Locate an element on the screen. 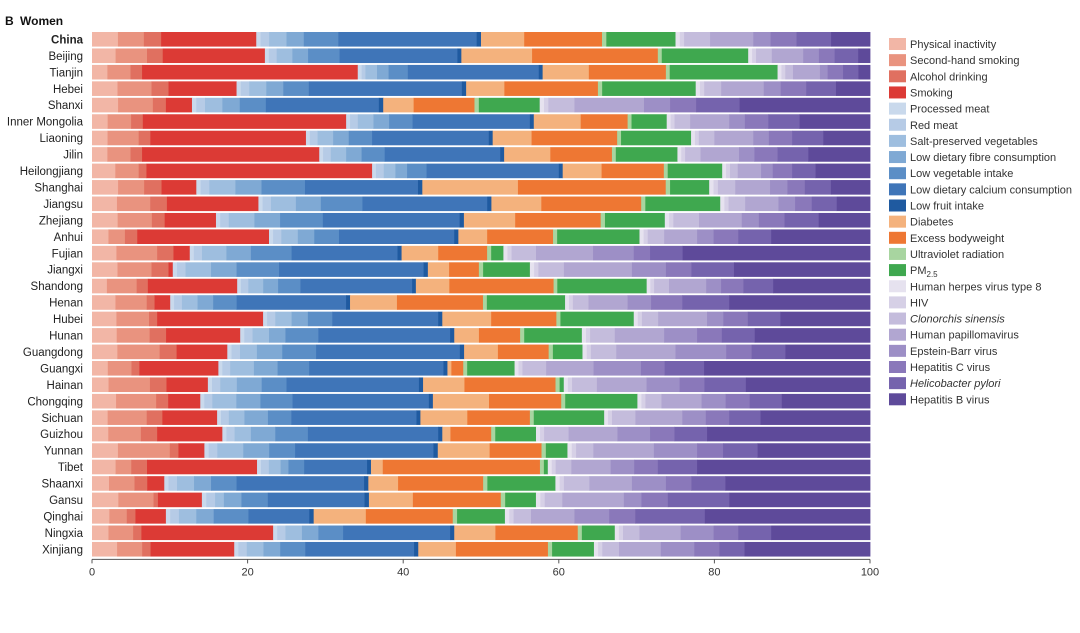  bar-segment-shandong-alcohol-drinking is located at coordinates (142, 286).